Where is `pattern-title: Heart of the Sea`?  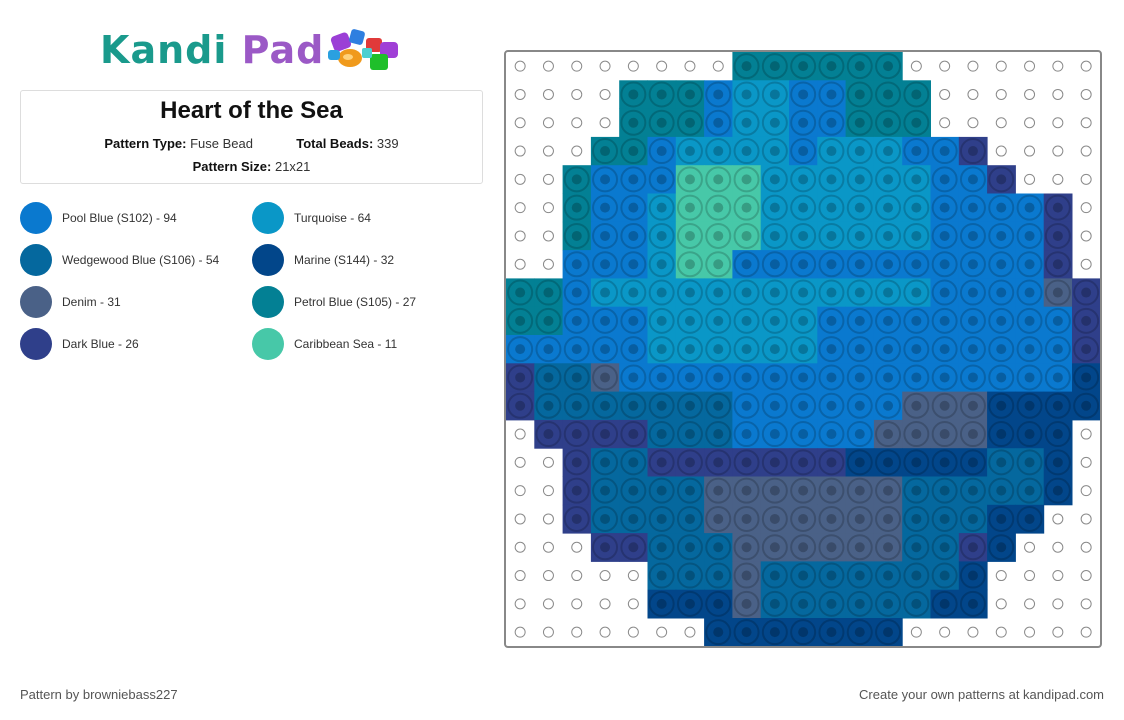
pattern-title: Heart of the Sea is located at coordinates (251, 110).